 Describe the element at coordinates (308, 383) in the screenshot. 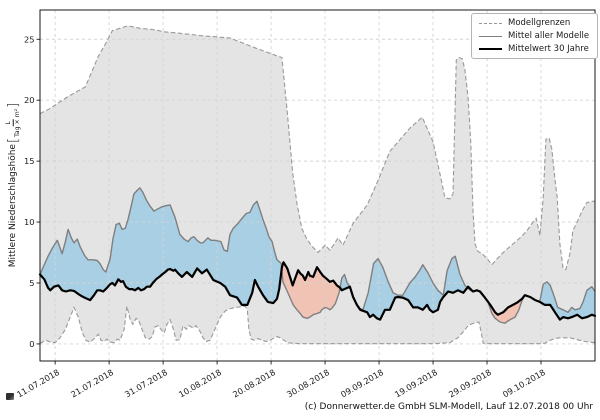

I see `svg-text: 30.08.2018` at that location.